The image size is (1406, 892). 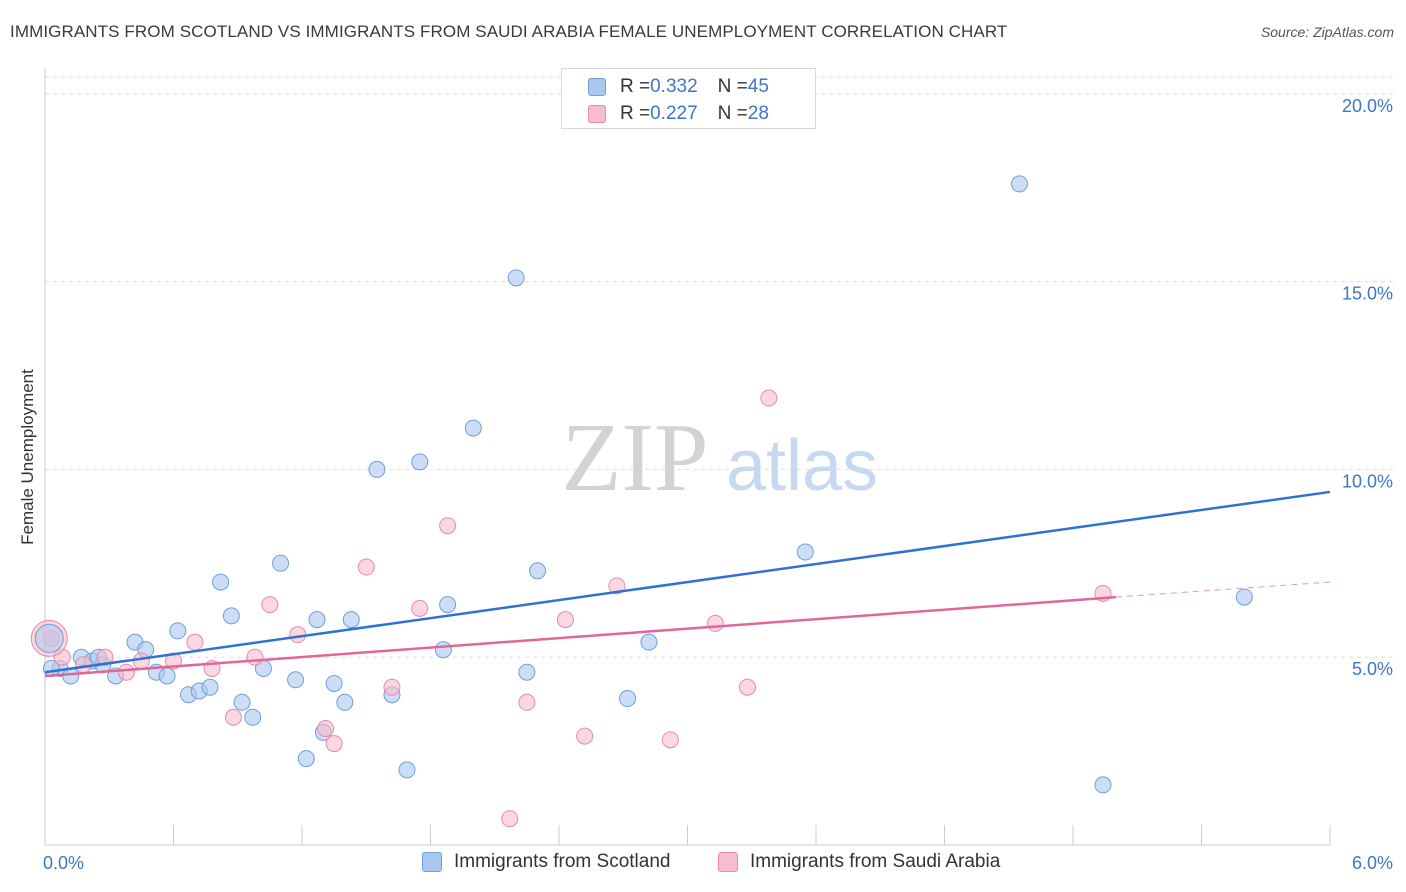 I want to click on correlation-legend: R = 0.332 N = 45 R = 0.227 N = 28, so click(x=688, y=98).